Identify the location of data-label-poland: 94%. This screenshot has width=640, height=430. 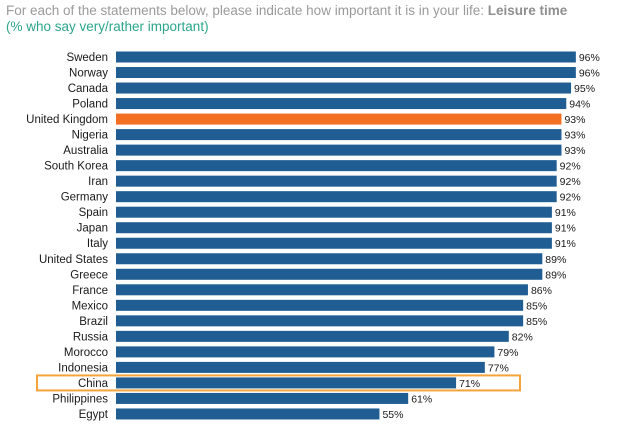
(579, 105).